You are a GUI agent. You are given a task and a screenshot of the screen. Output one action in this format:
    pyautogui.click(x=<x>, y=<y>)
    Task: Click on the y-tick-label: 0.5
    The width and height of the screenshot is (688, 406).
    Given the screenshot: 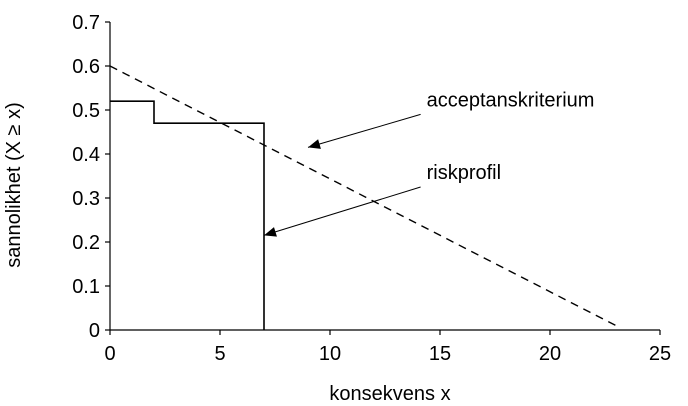 What is the action you would take?
    pyautogui.click(x=86, y=111)
    